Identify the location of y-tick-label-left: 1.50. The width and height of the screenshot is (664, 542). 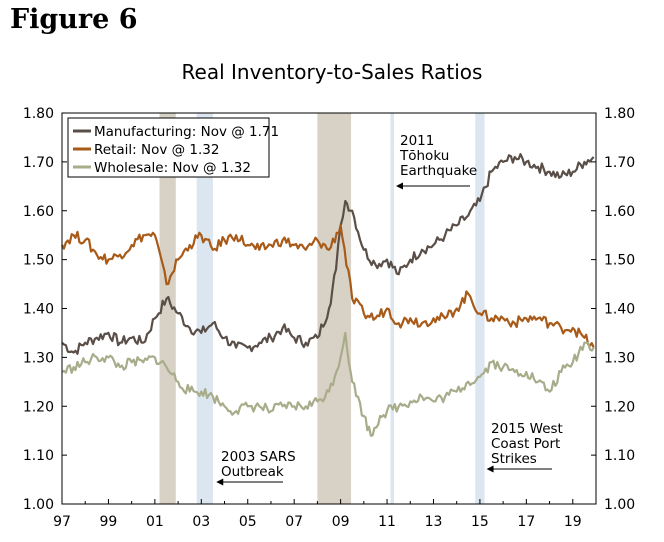
(38, 261).